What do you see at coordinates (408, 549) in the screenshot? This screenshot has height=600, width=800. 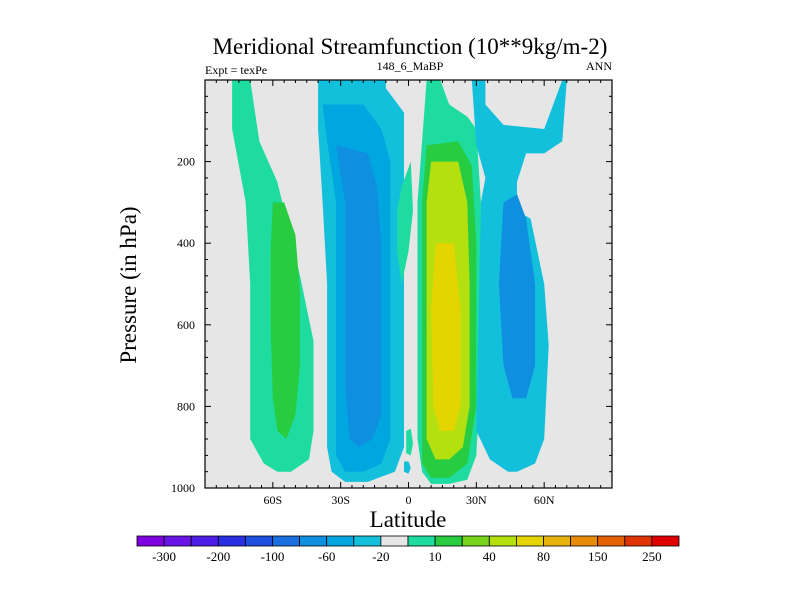 I see `colorbar: -300 -200 -100 -60 -20 10 40 80 150 250` at bounding box center [408, 549].